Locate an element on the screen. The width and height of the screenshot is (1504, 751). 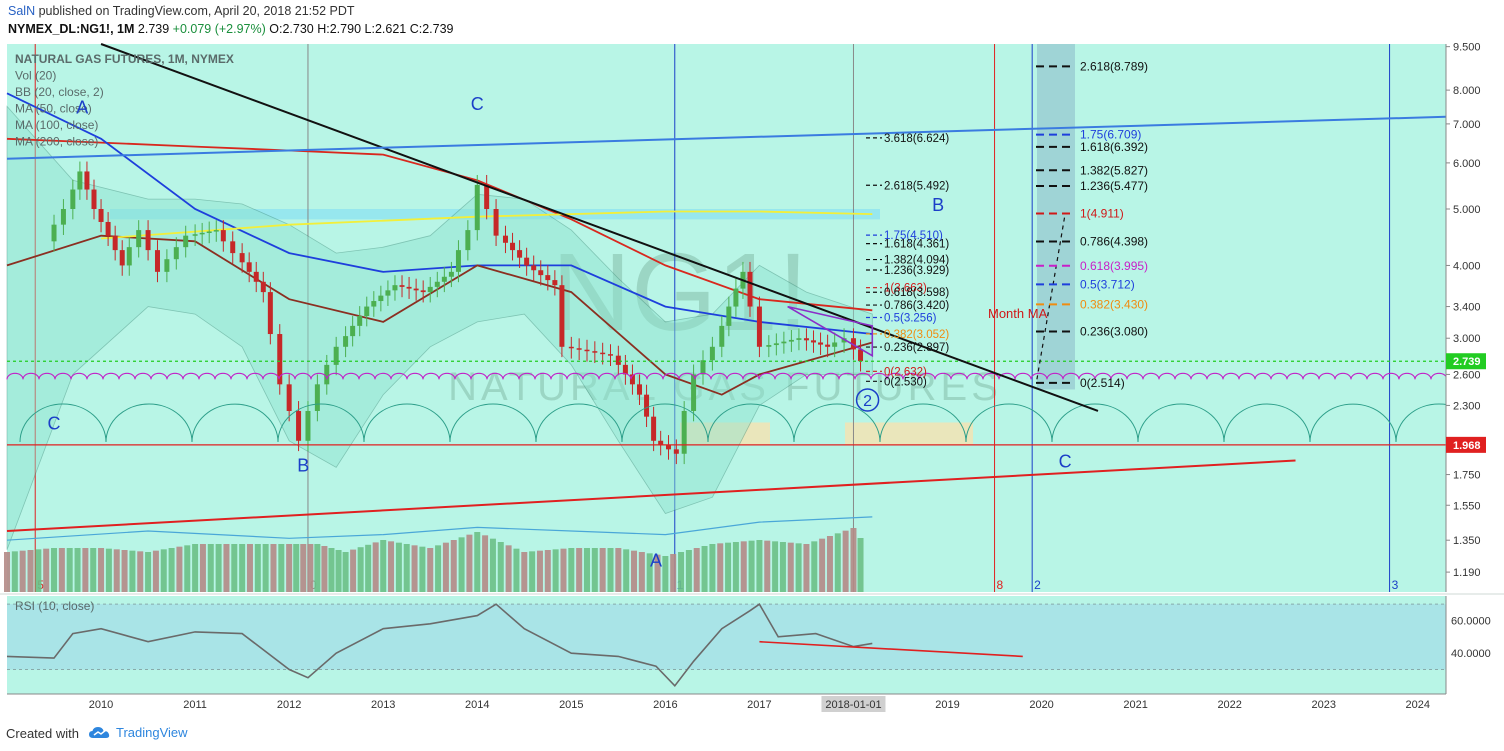
symbol-name: NYMEX_DL:NG1!, 1M is located at coordinates (71, 29).